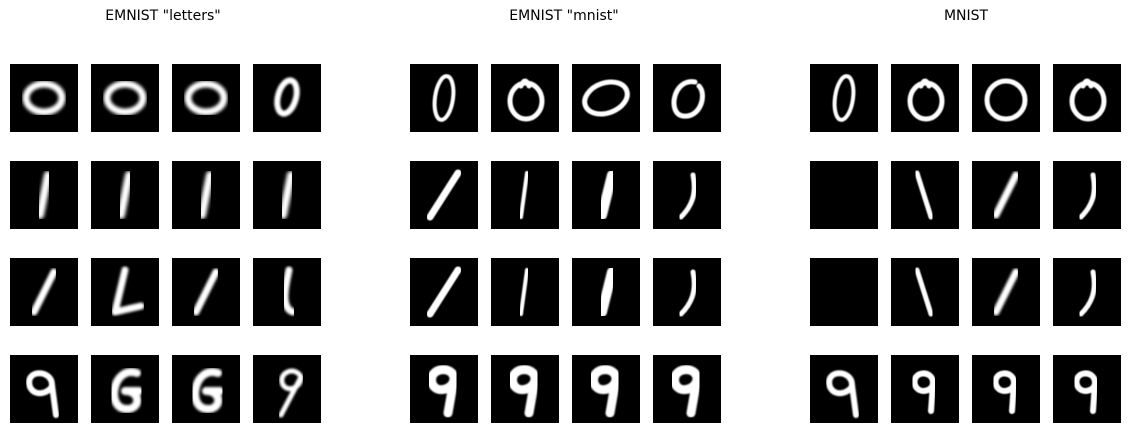 The height and width of the screenshot is (431, 1130). Describe the element at coordinates (966, 16) in the screenshot. I see `panel-title-mnist: MNIST` at that location.